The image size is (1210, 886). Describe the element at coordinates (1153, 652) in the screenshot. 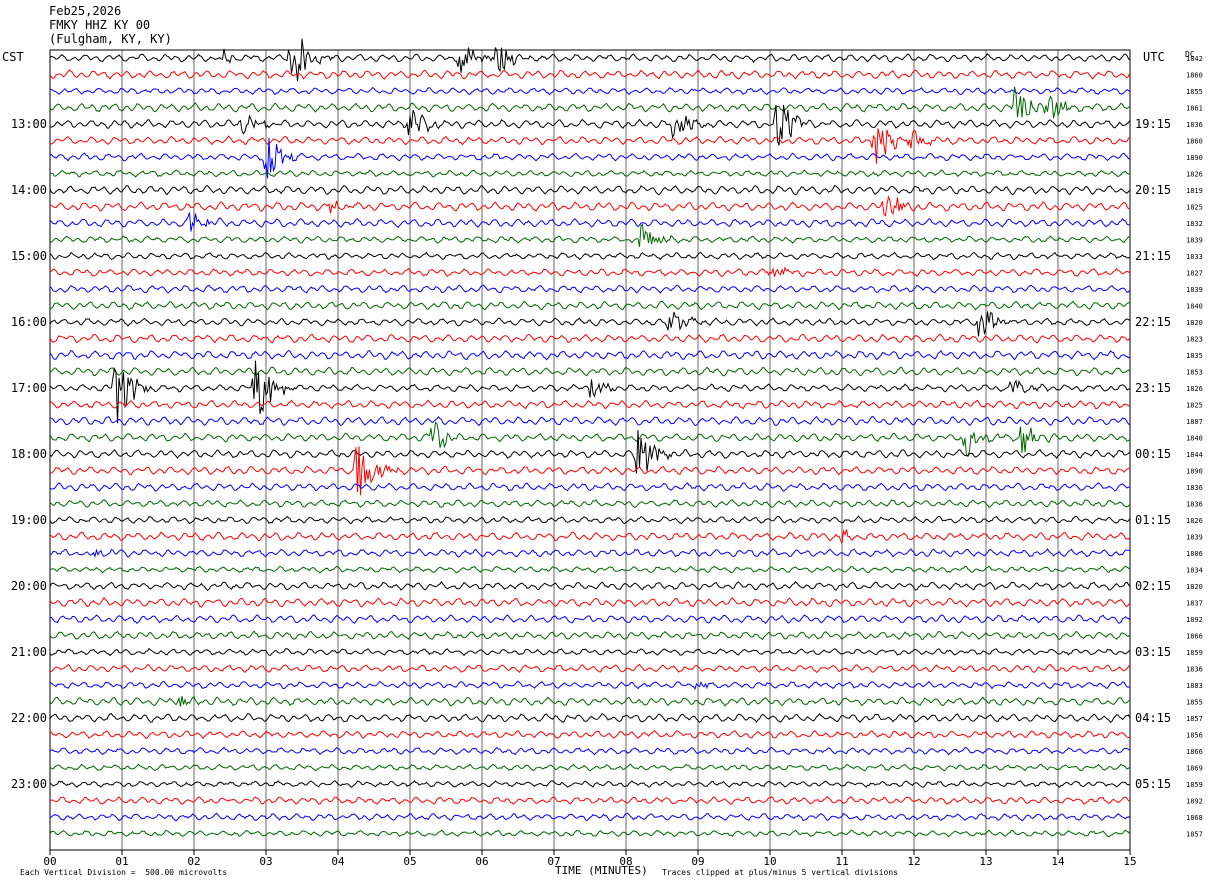

I see `right-time-label: 03:15` at that location.